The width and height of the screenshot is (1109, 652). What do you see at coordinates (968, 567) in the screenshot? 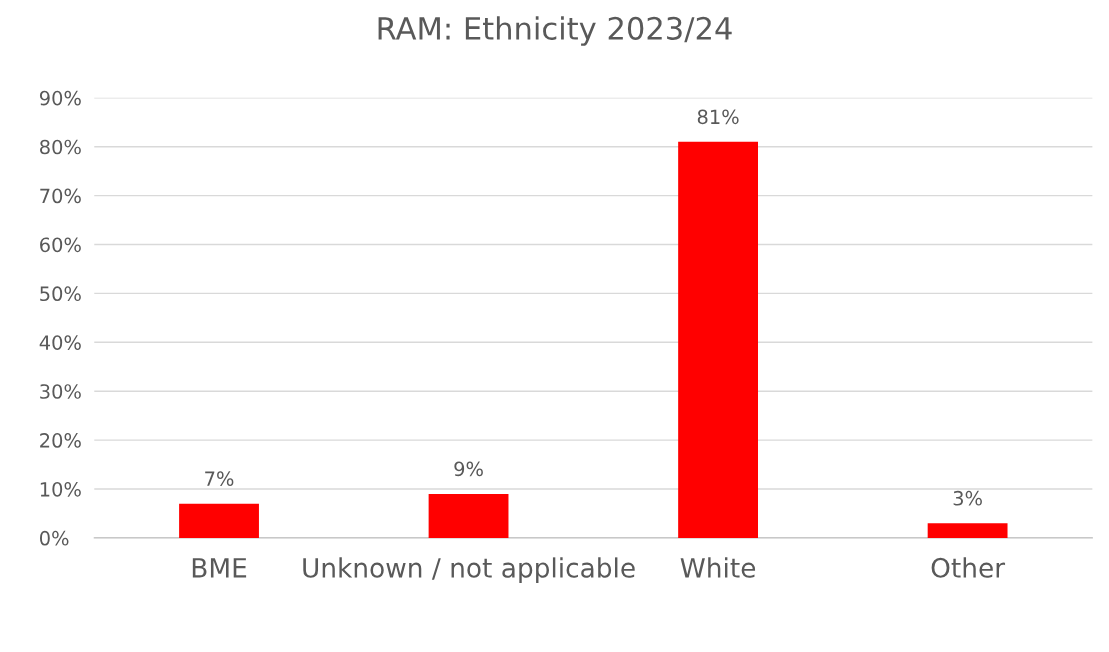
I see `x-tick-label: Other` at bounding box center [968, 567].